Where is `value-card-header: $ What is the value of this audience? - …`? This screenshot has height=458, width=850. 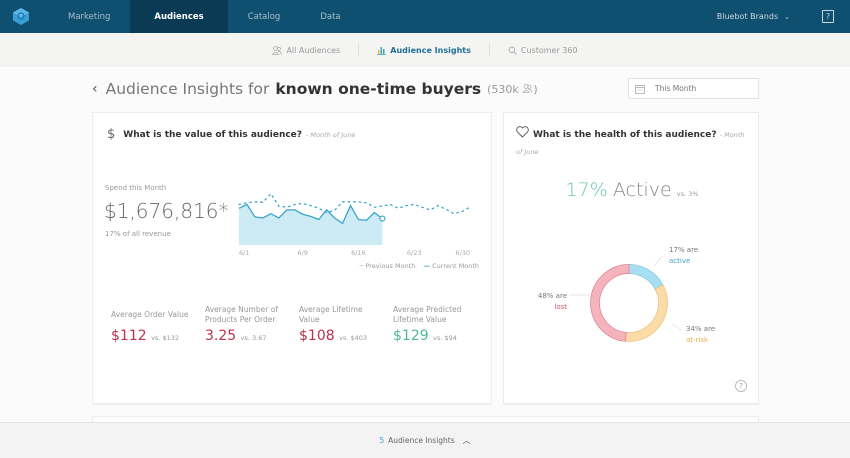 value-card-header: $ What is the value of this audience? - … is located at coordinates (231, 134).